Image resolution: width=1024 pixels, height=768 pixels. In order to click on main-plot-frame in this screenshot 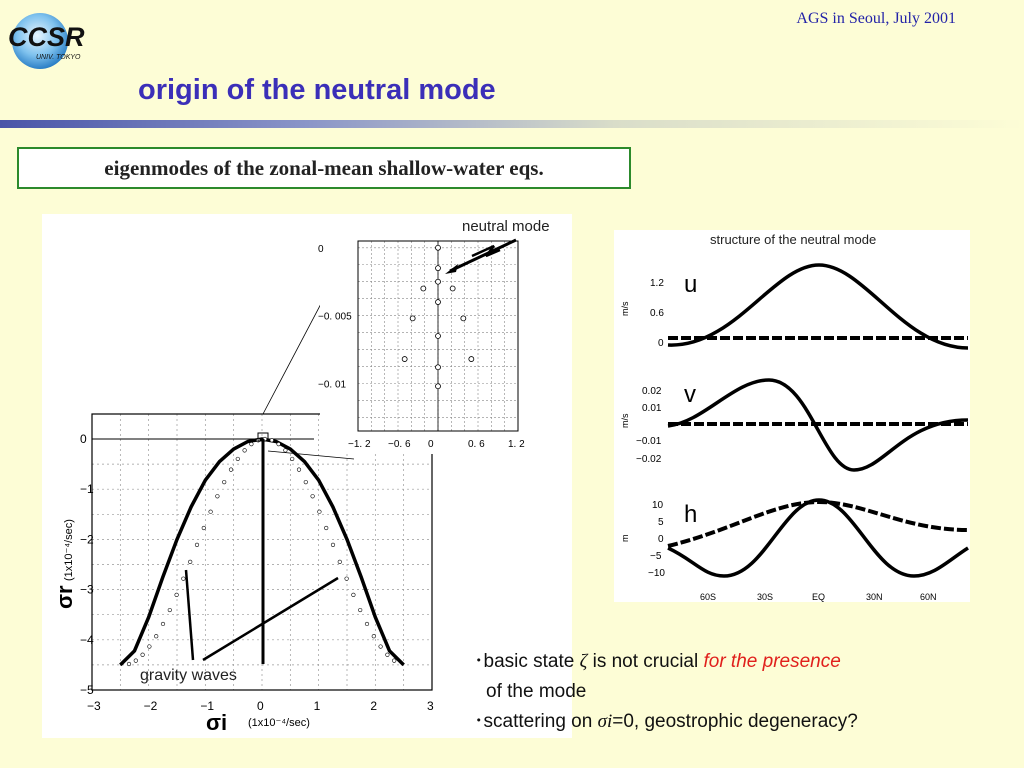, I will do `click(262, 552)`.